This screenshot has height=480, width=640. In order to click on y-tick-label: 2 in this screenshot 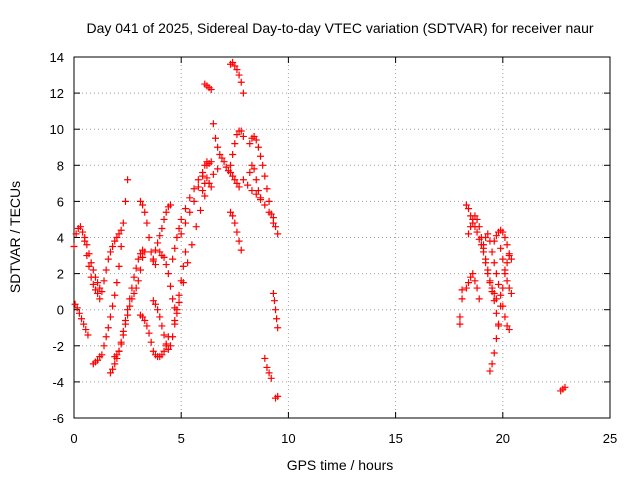, I will do `click(60, 274)`.